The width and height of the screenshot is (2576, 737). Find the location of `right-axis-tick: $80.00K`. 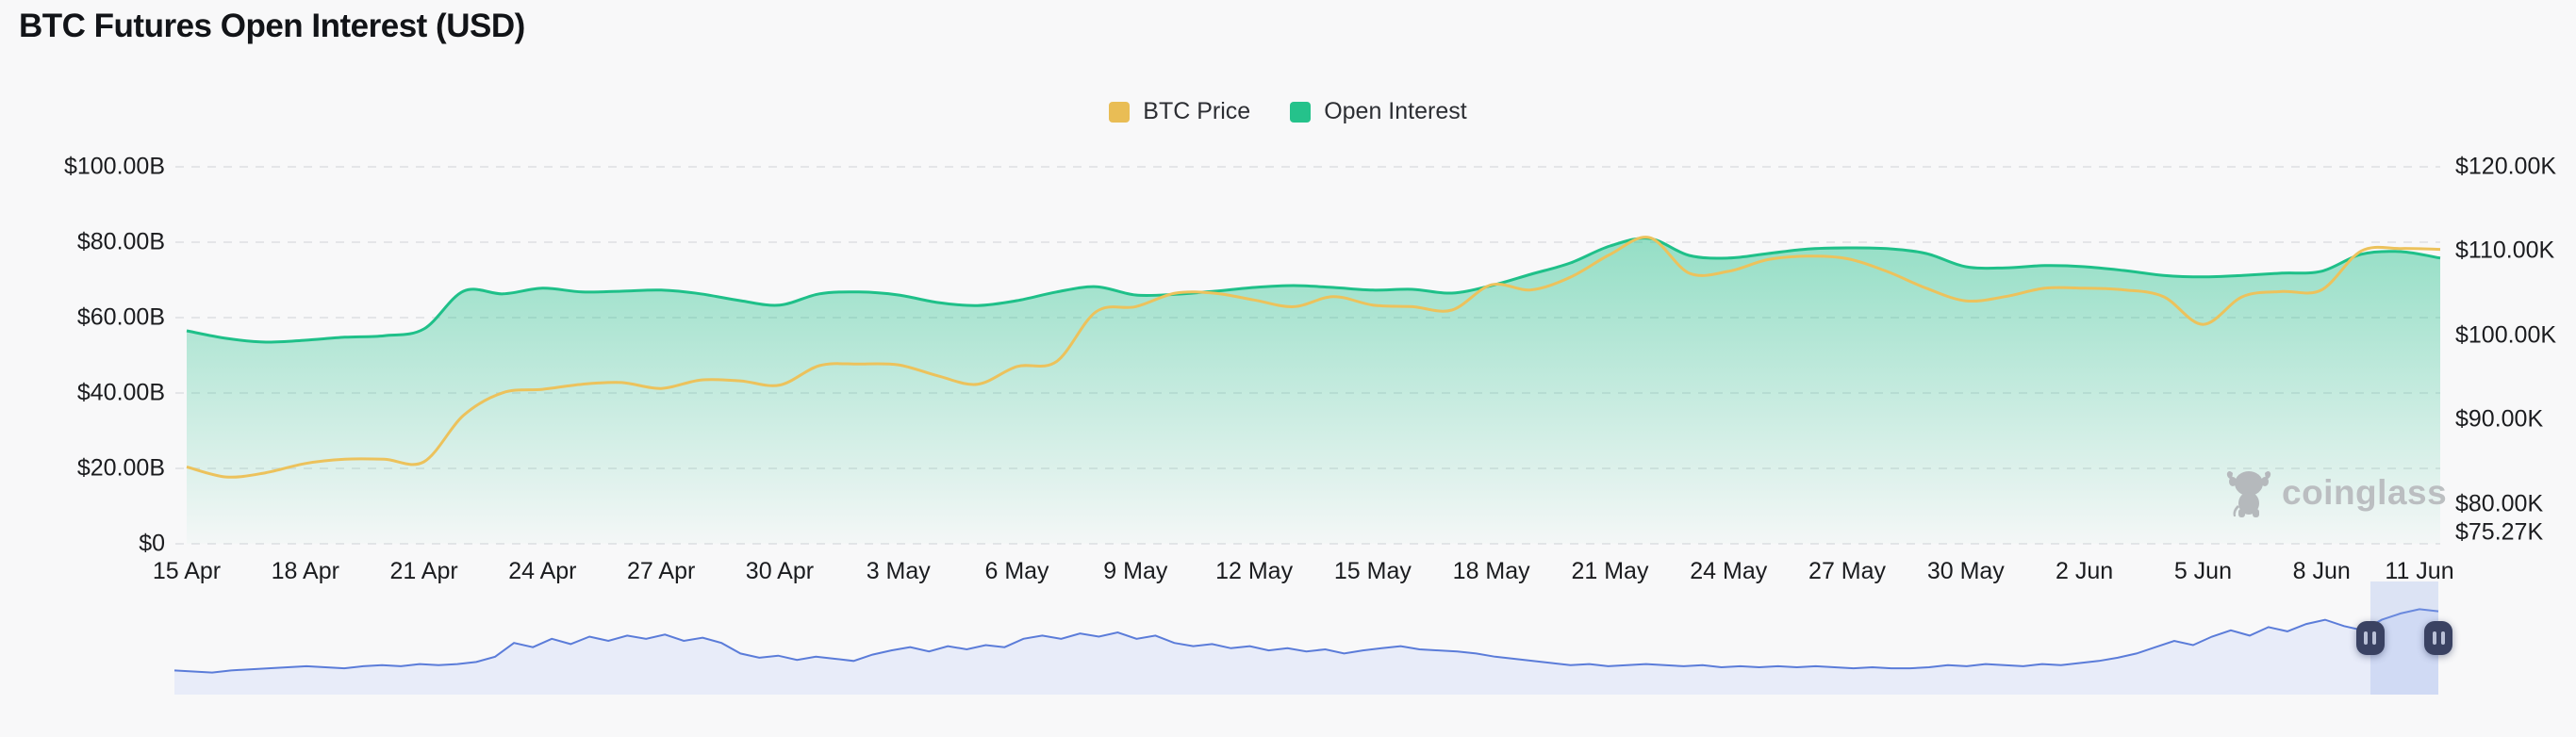

right-axis-tick: $80.00K is located at coordinates (2499, 503).